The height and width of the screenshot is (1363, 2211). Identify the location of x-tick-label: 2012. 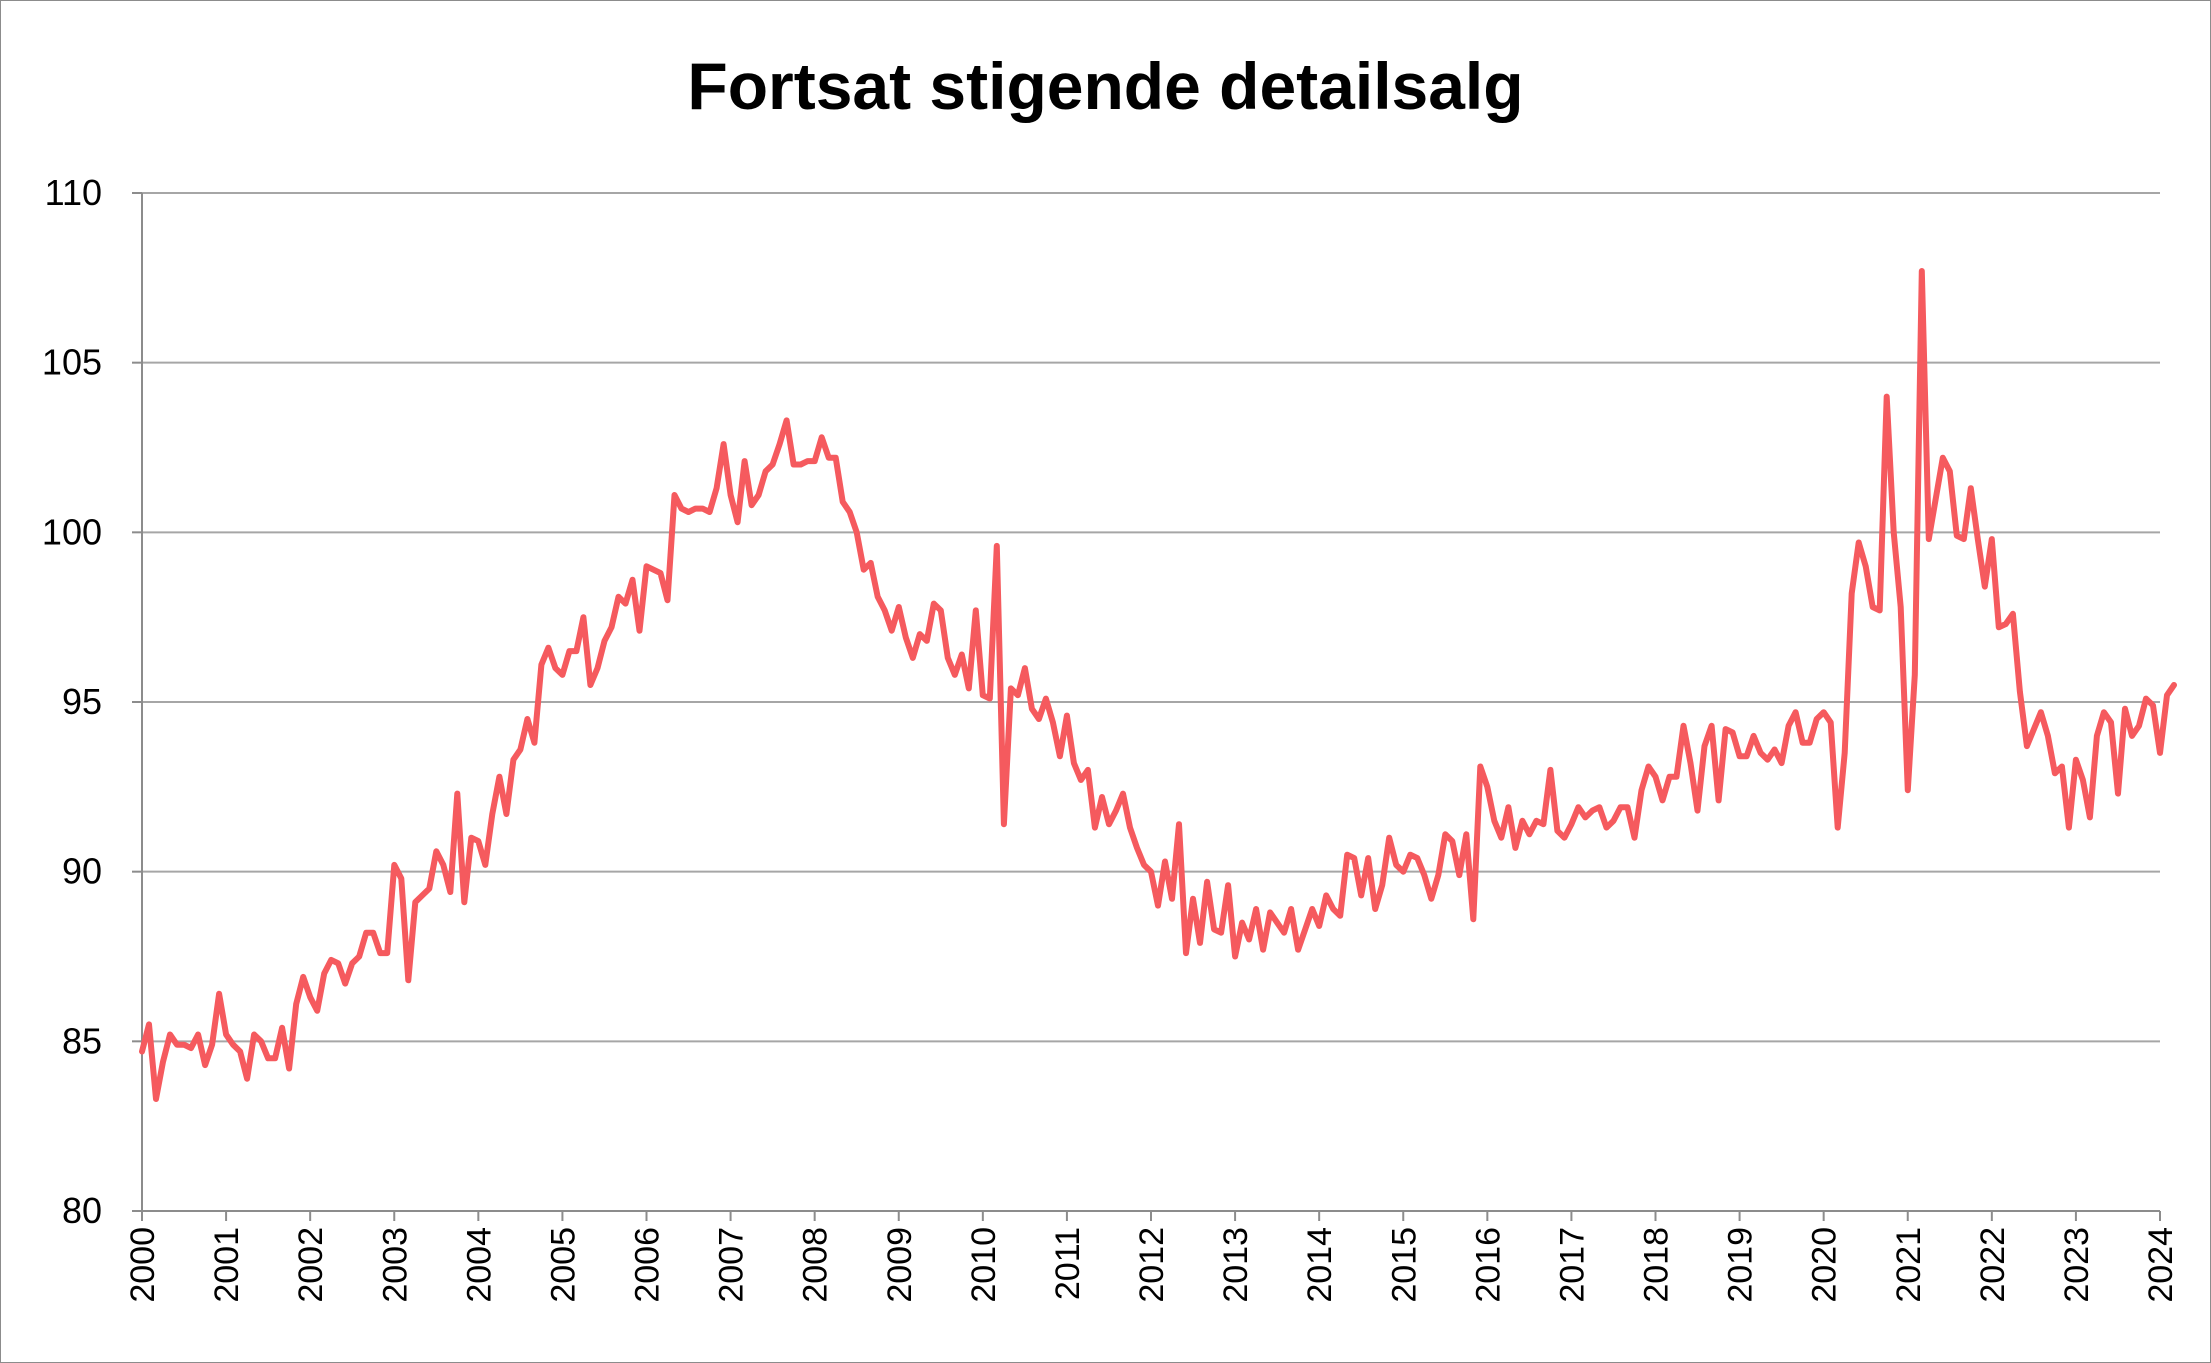
(1152, 1265).